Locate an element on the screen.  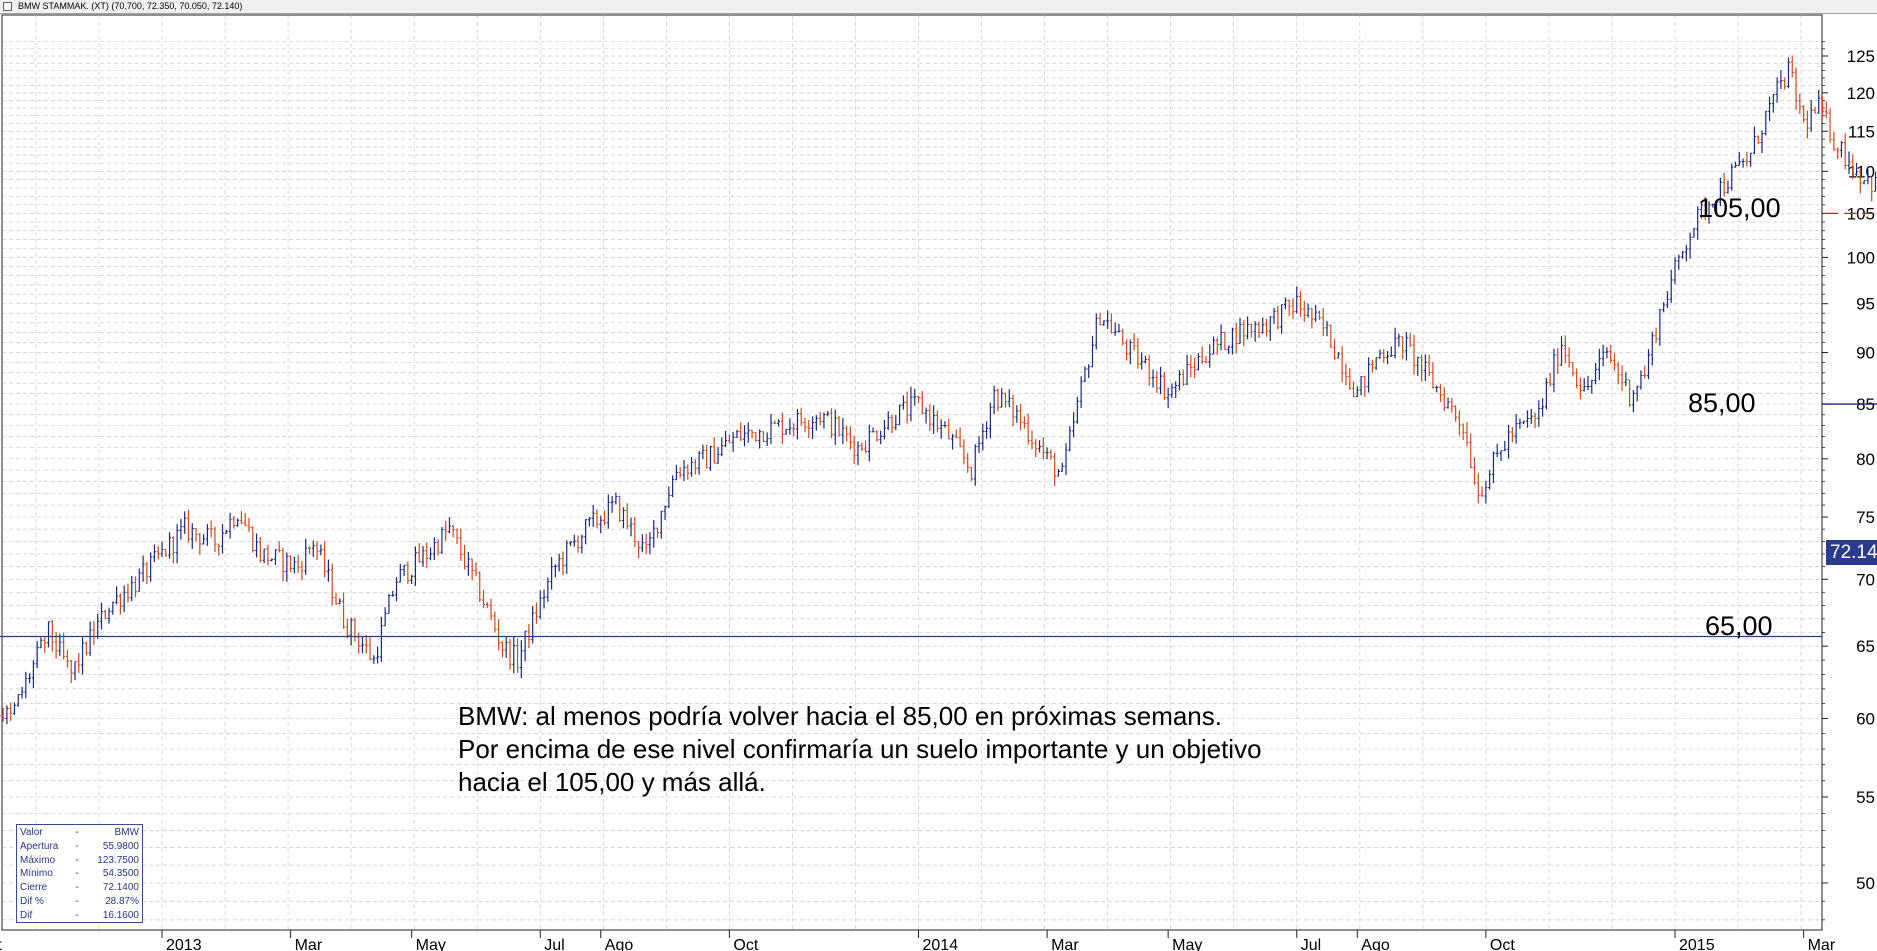
y-tick-label: 105 is located at coordinates (1861, 213).